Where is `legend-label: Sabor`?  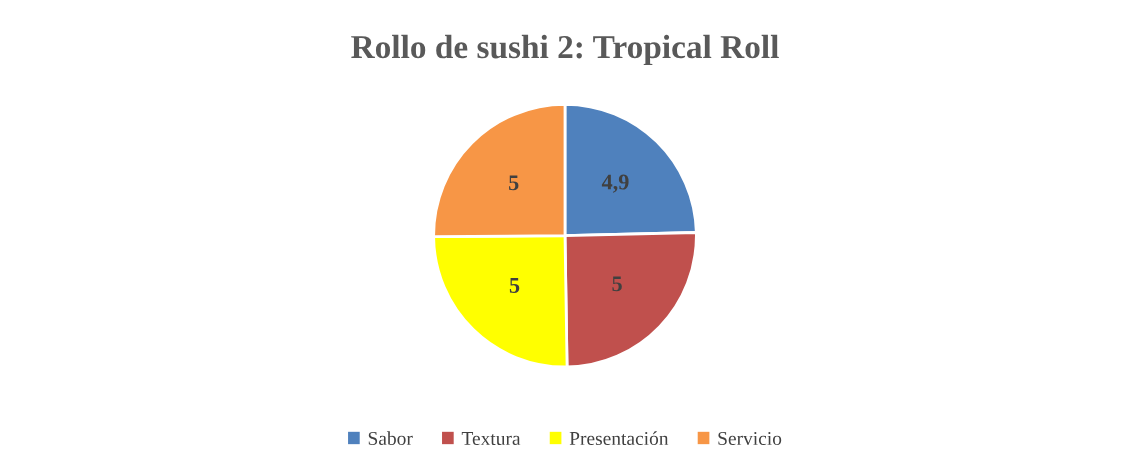 legend-label: Sabor is located at coordinates (390, 438).